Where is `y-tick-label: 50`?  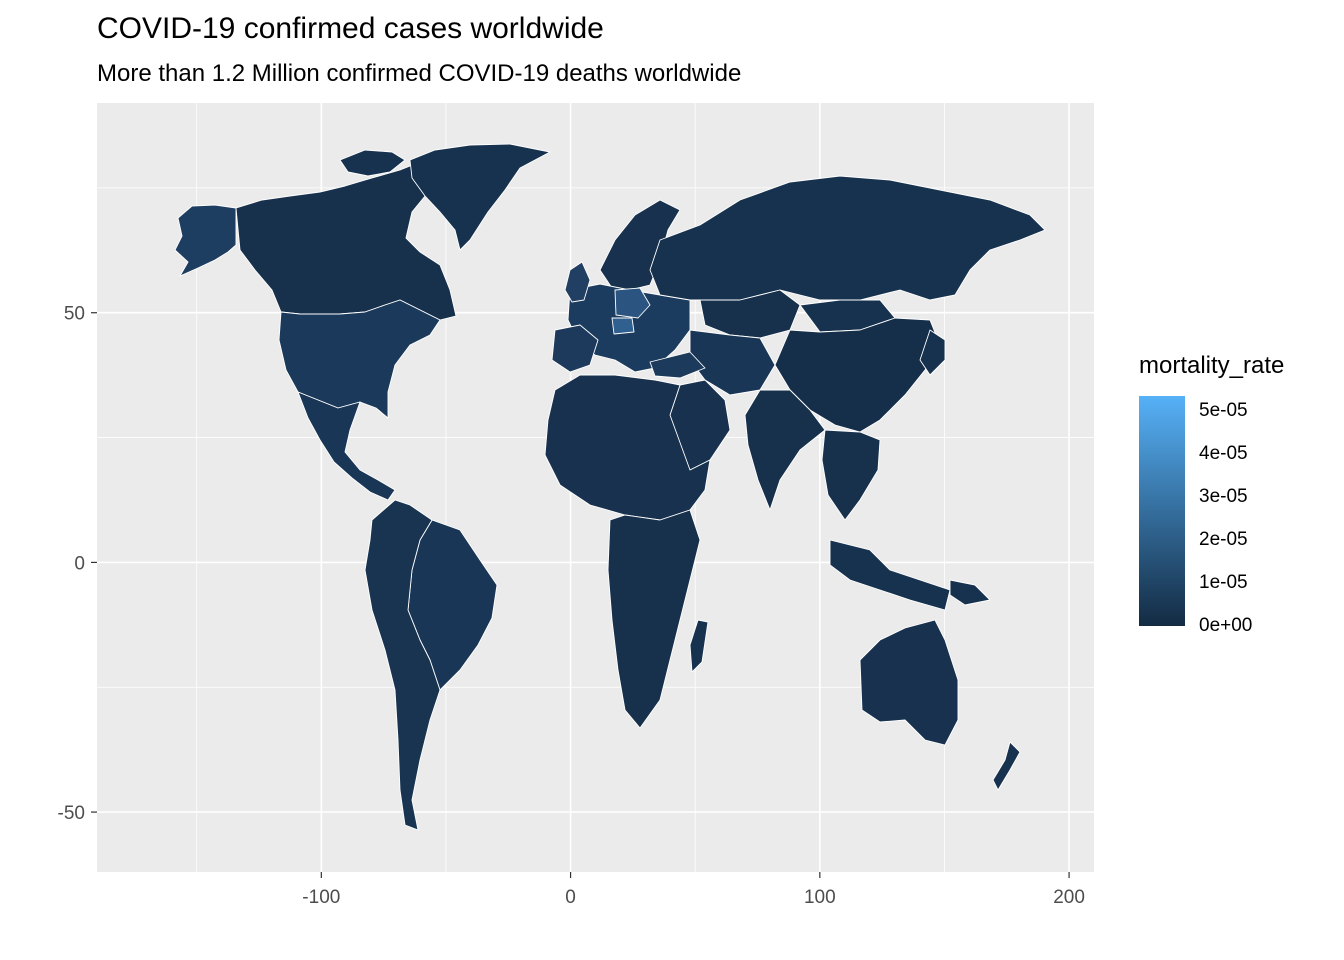
y-tick-label: 50 is located at coordinates (74, 314).